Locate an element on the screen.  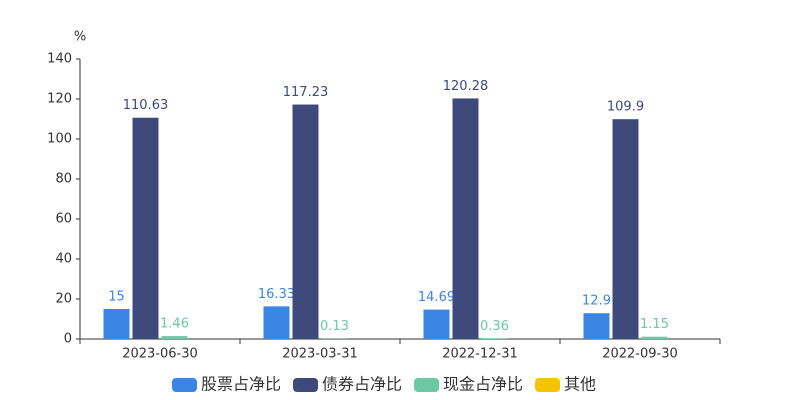
y-tick-label: 0 is located at coordinates (68, 339).